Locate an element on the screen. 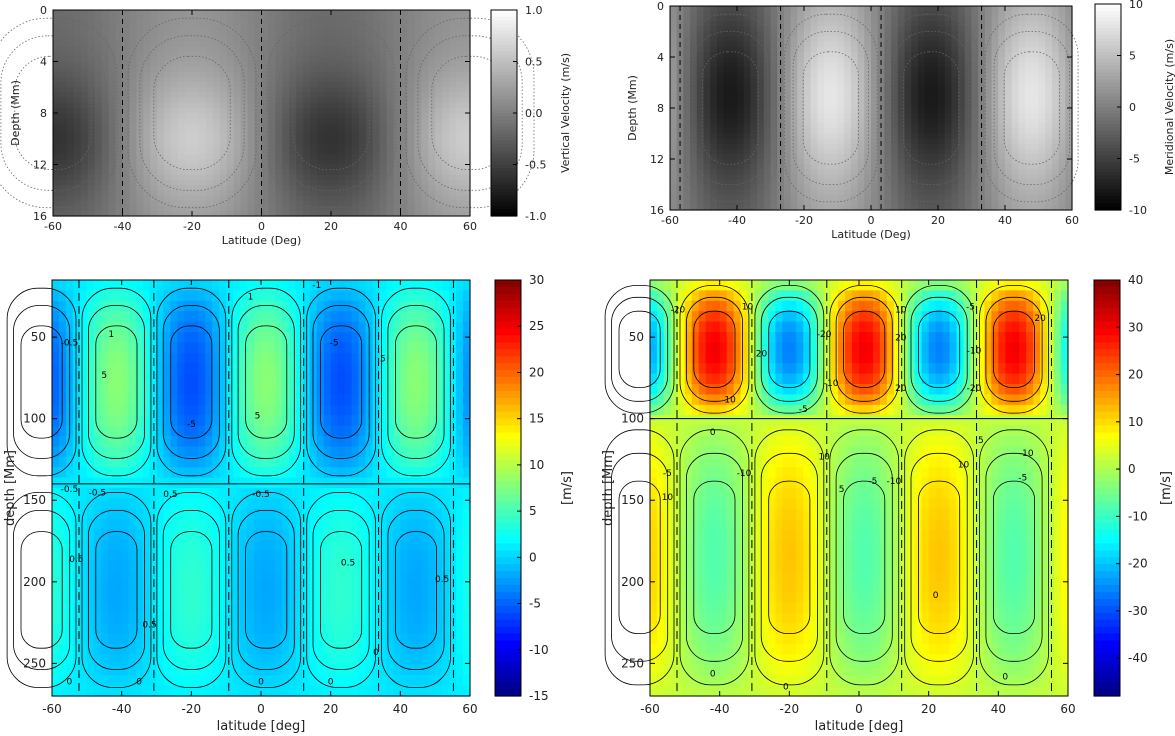 This screenshot has height=736, width=1175. contour-oval is located at coordinates (192, 113).